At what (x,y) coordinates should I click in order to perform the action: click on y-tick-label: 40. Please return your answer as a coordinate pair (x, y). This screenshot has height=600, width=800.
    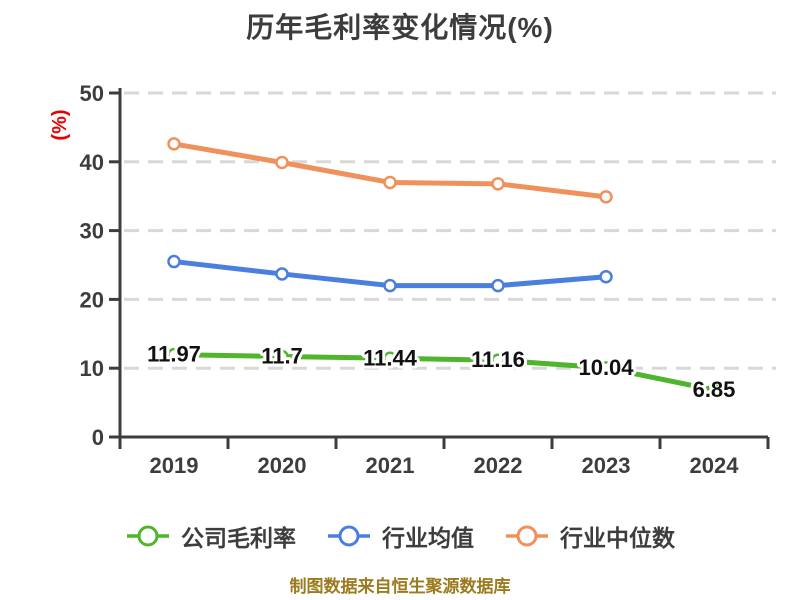
    Looking at the image, I should click on (92, 162).